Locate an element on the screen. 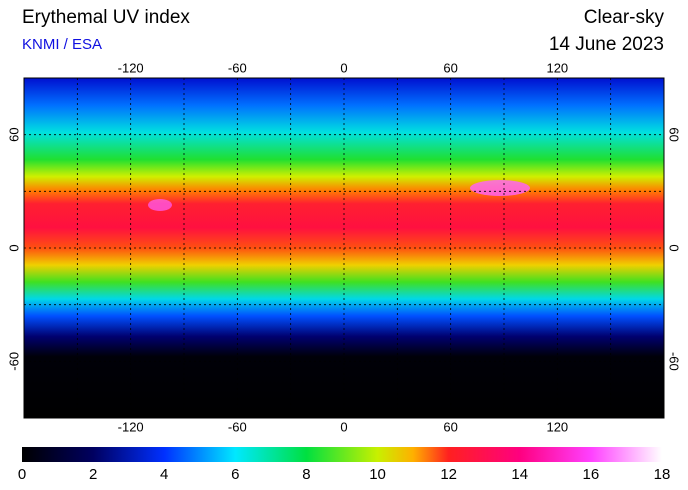  source: KNMI / ESA is located at coordinates (62, 44).